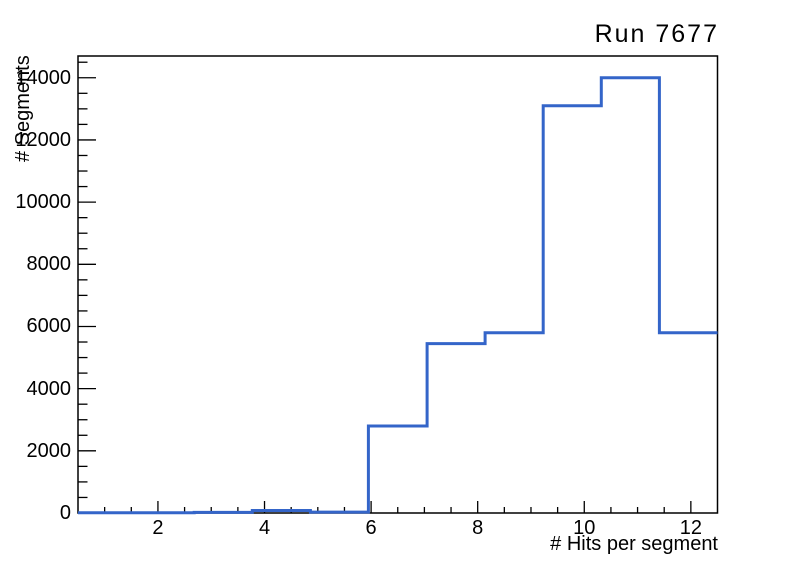 This screenshot has height=572, width=796. What do you see at coordinates (264, 528) in the screenshot?
I see `x-tick-label: 4` at bounding box center [264, 528].